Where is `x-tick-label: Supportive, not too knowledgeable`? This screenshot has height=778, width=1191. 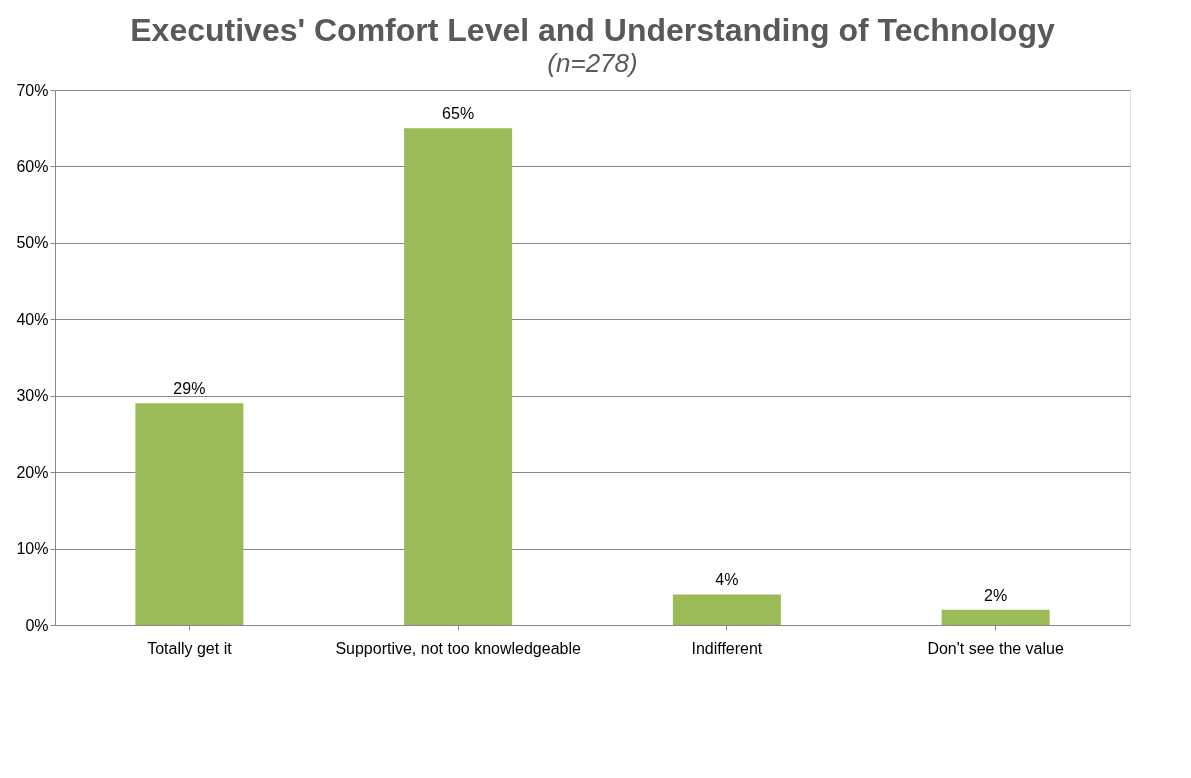 x-tick-label: Supportive, not too knowledgeable is located at coordinates (458, 648).